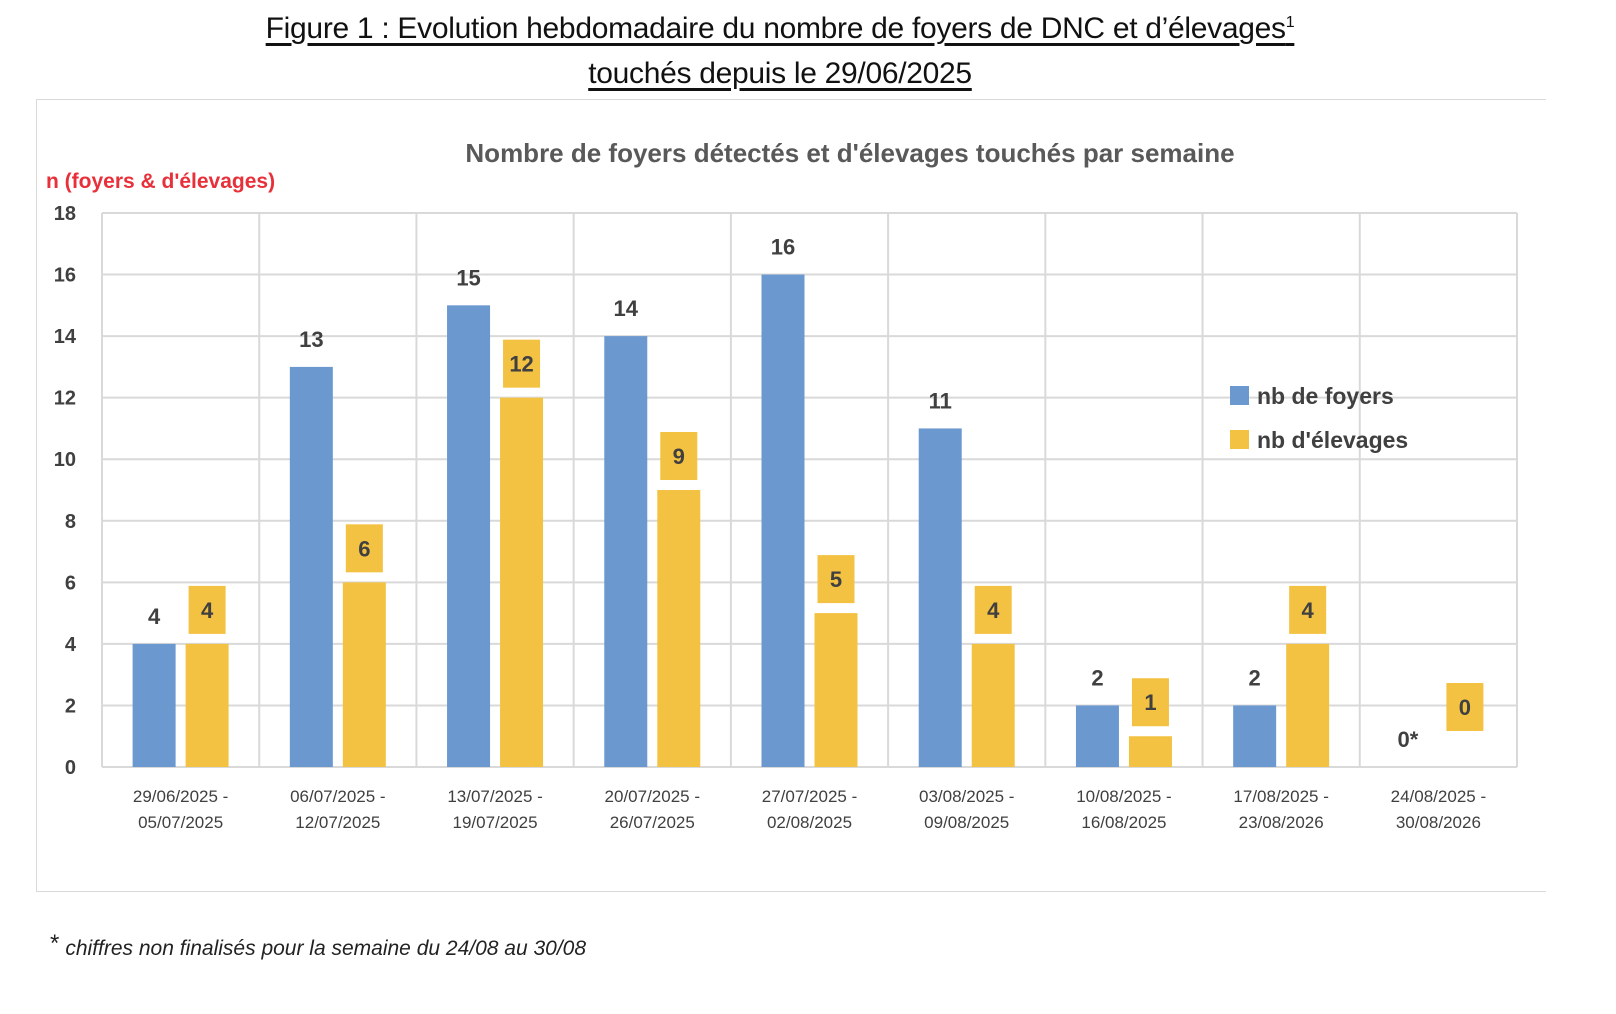 The width and height of the screenshot is (1616, 1014). Describe the element at coordinates (65, 399) in the screenshot. I see `y-tick-label: 12` at that location.